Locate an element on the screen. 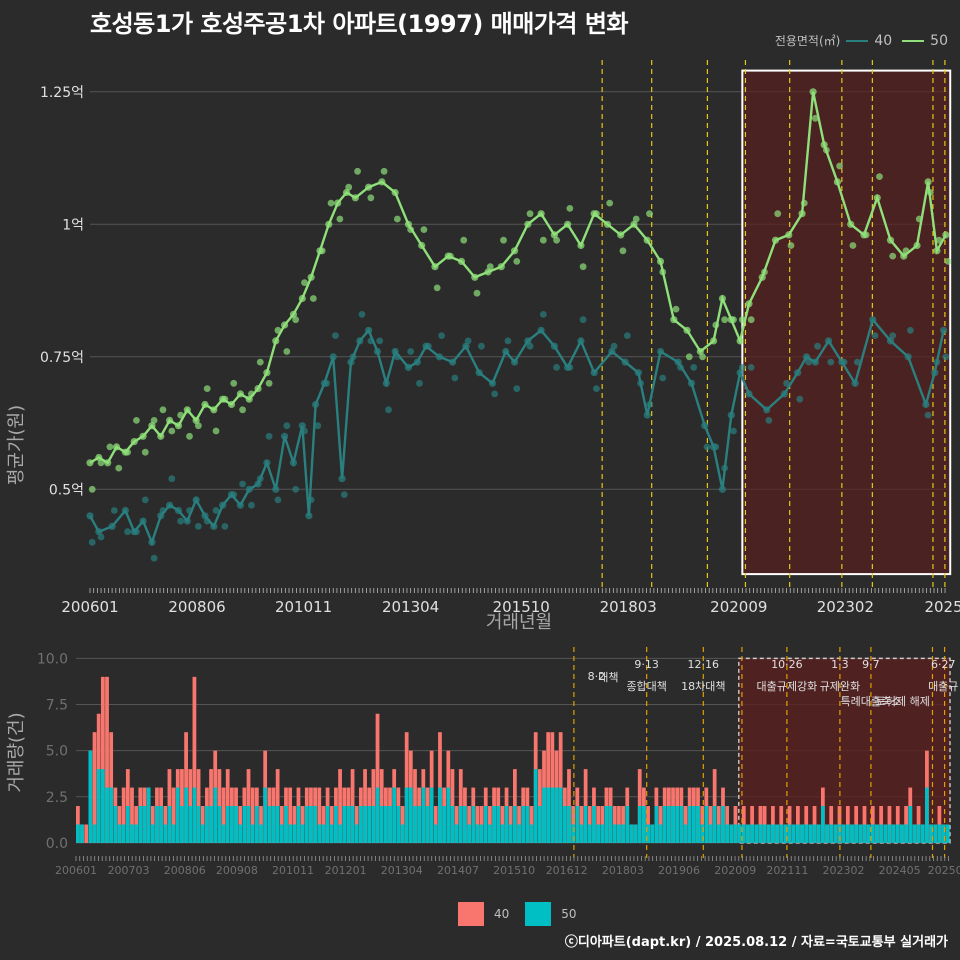 This screenshot has width=960, height=960. bar-x-tick-label: 201407 is located at coordinates (458, 870).